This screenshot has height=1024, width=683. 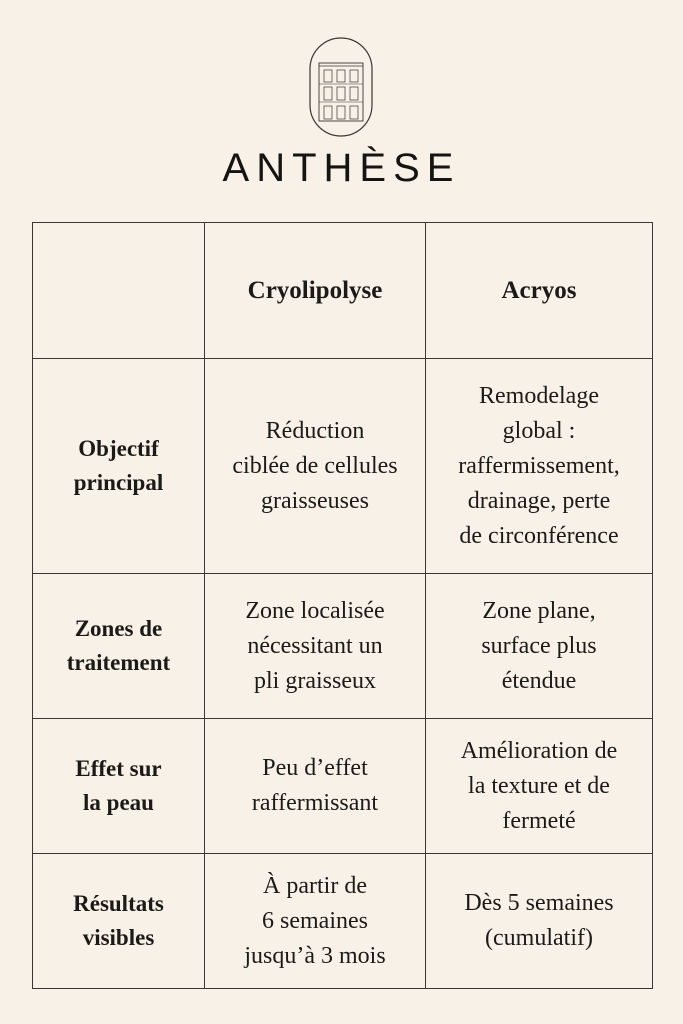 What do you see at coordinates (539, 786) in the screenshot?
I see `cell-acryos: Amélioration de la texture et de fermeté` at bounding box center [539, 786].